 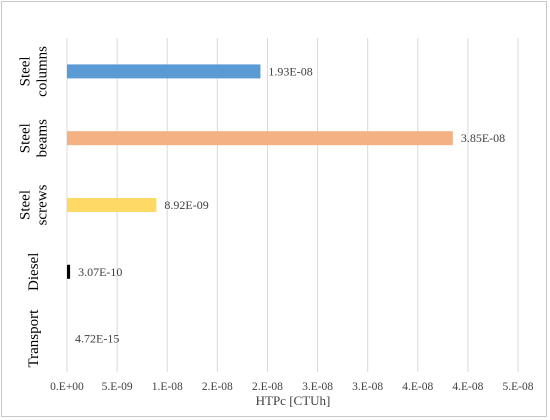 What do you see at coordinates (67, 387) in the screenshot?
I see `x-tick-label: 0.E+00` at bounding box center [67, 387].